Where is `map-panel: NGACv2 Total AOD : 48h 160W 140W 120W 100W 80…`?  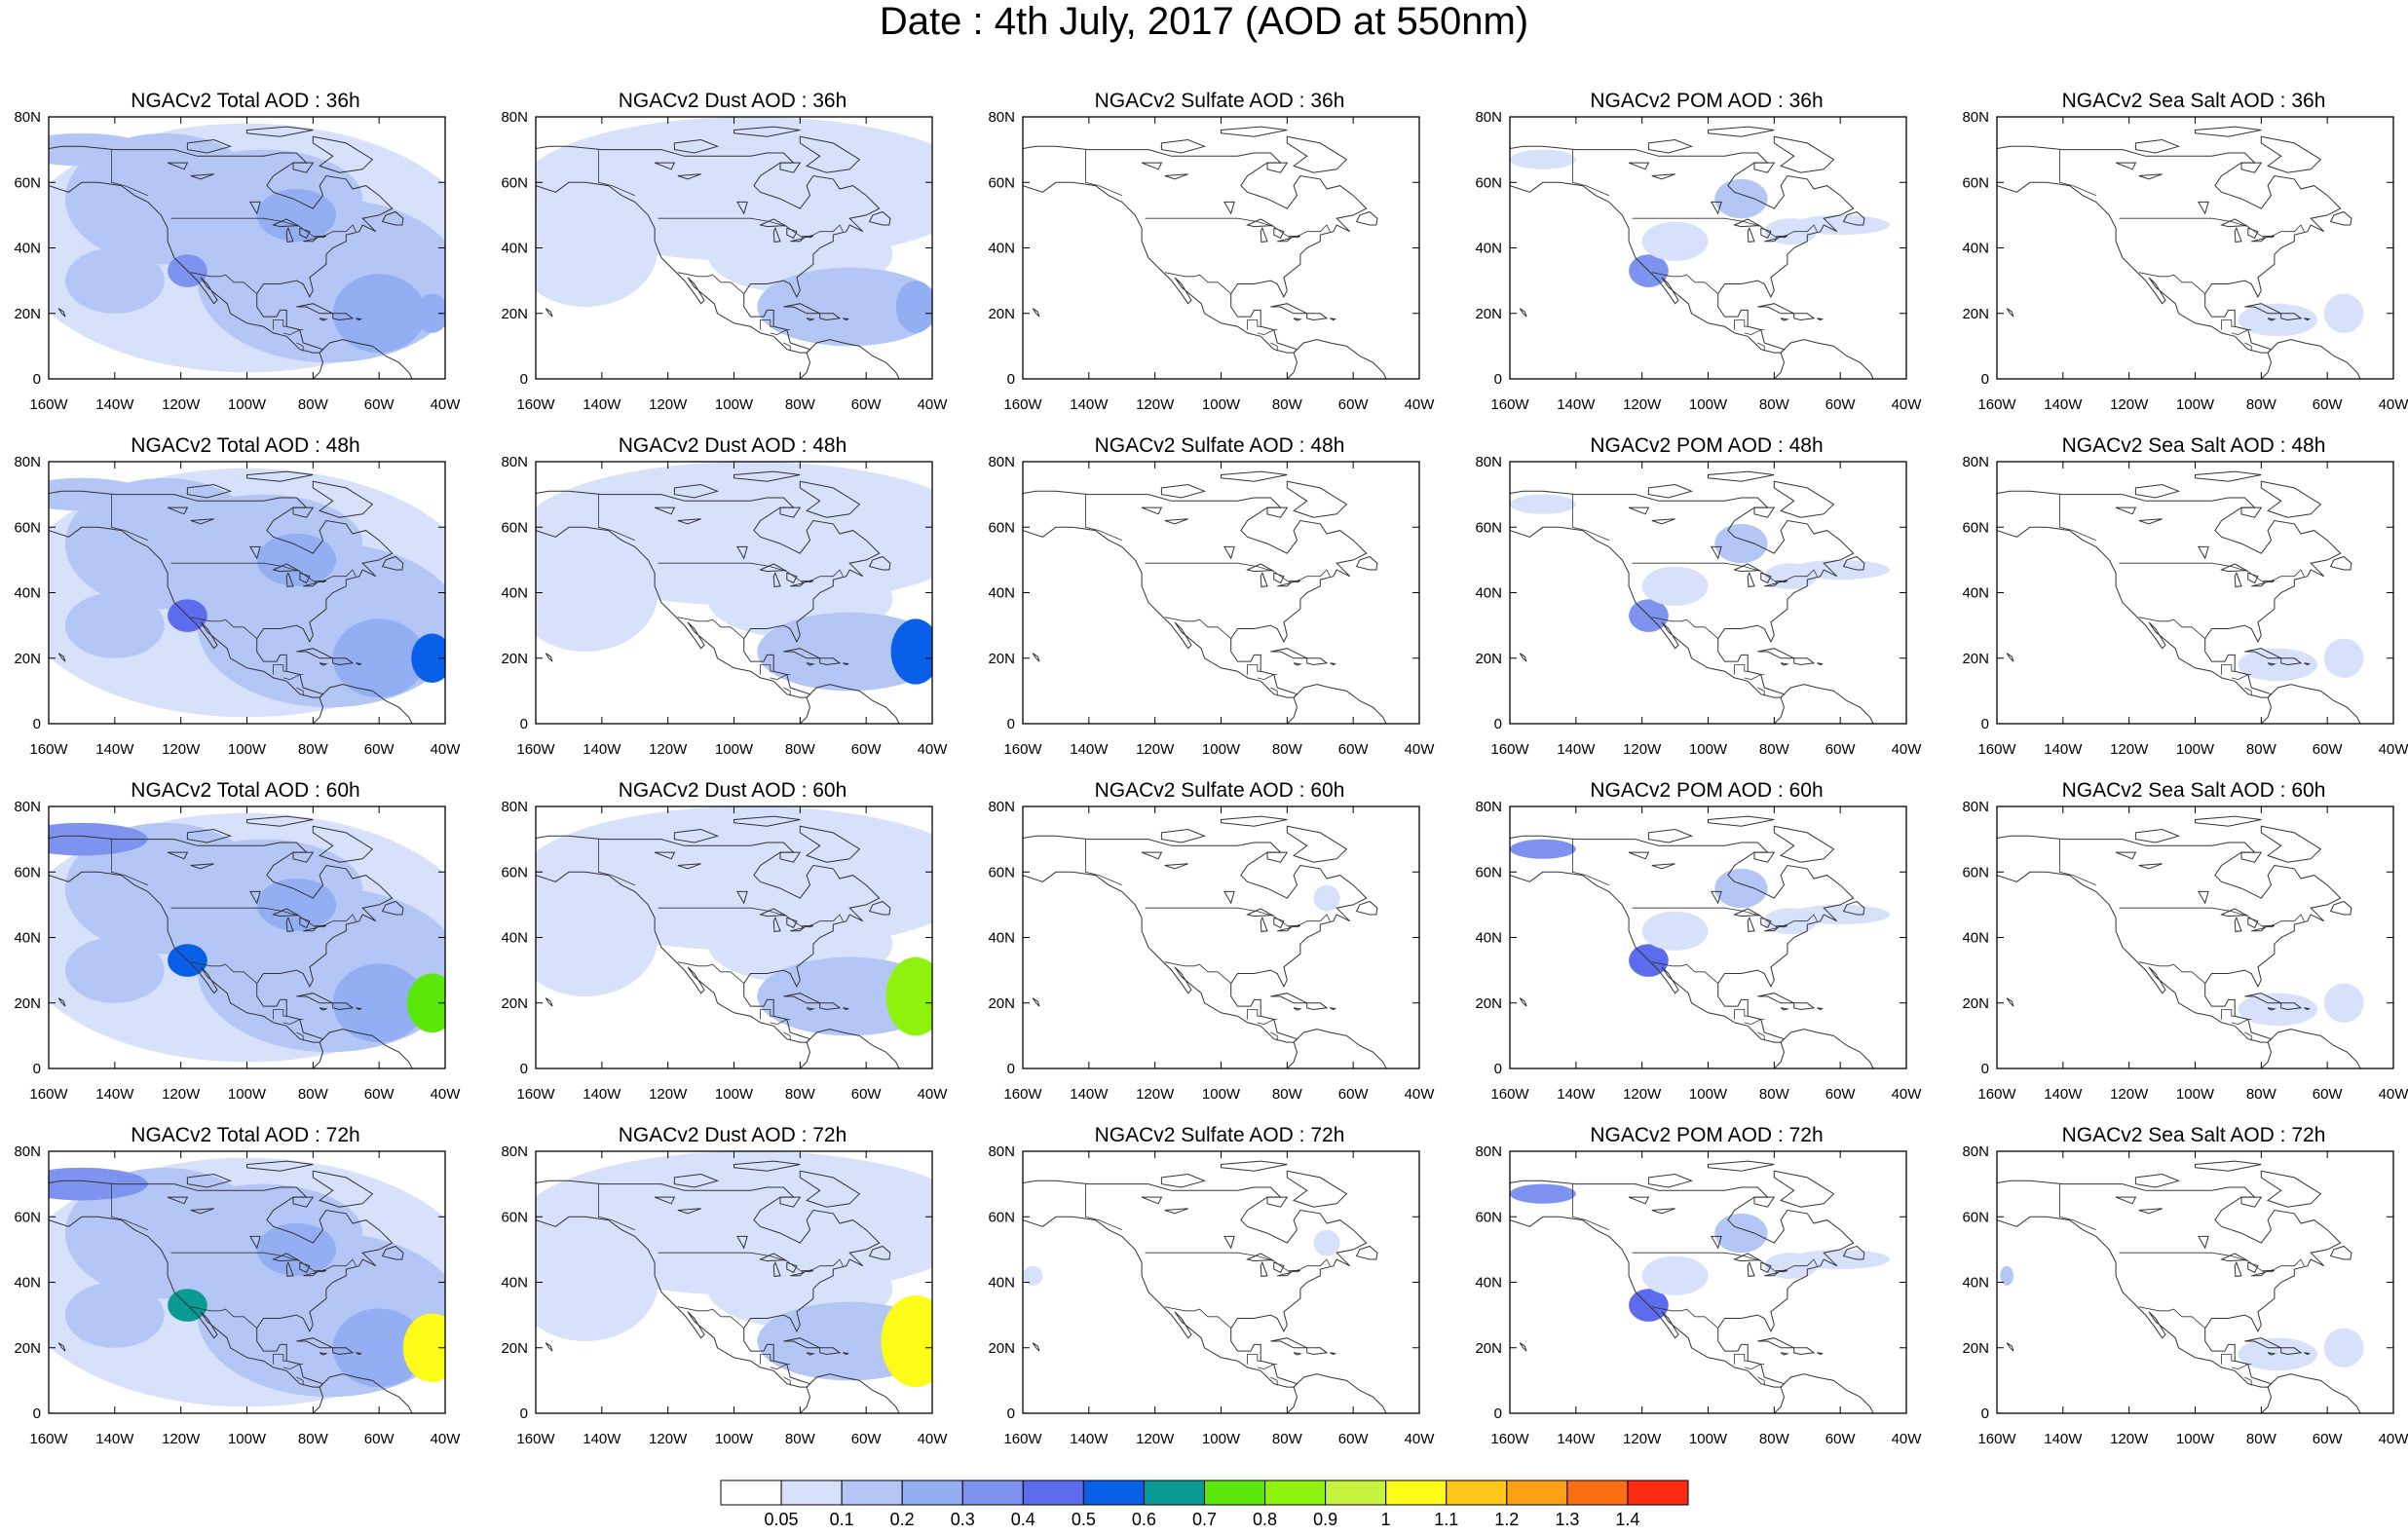
map-panel: NGACv2 Total AOD : 48h 160W 140W 120W 100W 80… is located at coordinates (242, 604).